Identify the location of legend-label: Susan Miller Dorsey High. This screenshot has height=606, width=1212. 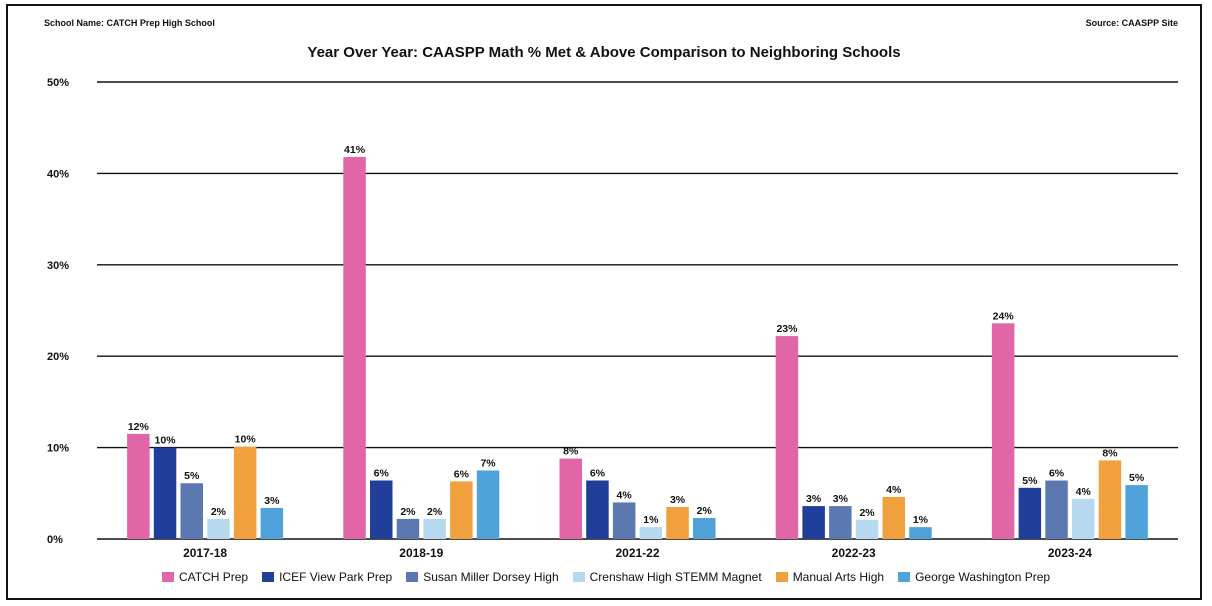
(491, 577).